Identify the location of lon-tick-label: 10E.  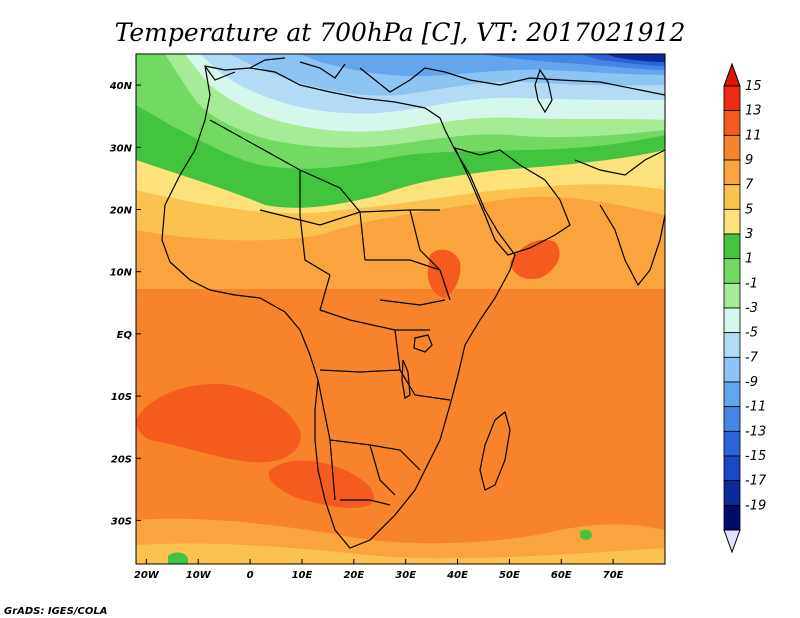
(302, 575).